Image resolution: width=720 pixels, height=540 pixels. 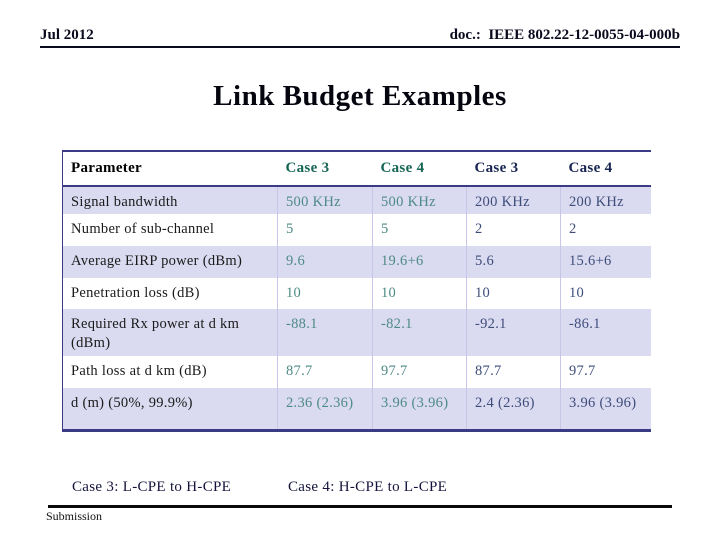 I want to click on param-cell: d (m) (50%, 99.9%), so click(x=132, y=403).